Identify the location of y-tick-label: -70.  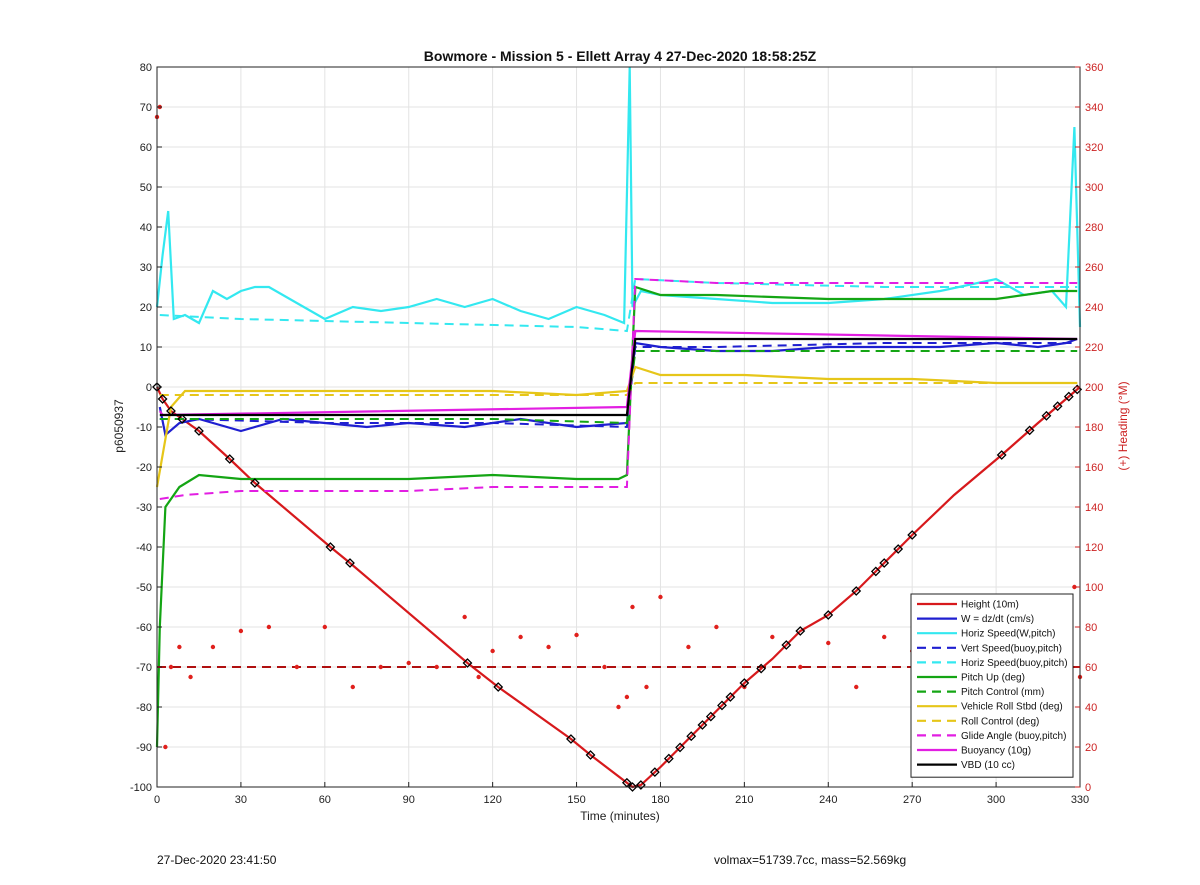
(144, 668).